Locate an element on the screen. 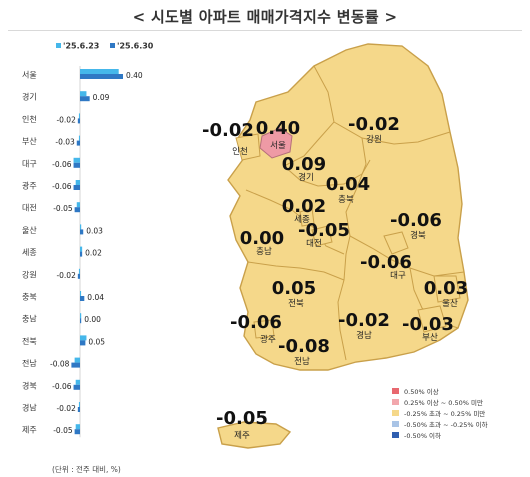 The image size is (530, 477). bar-row: 강원 -0.02 is located at coordinates (51, 274).